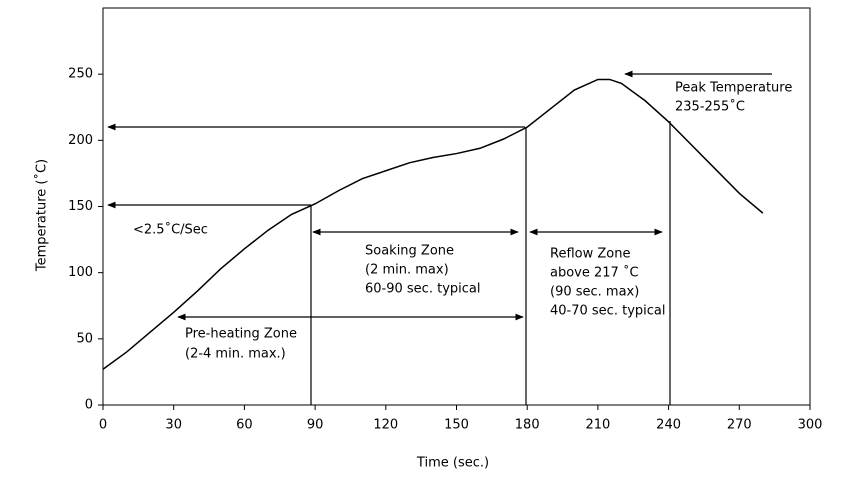 This screenshot has width=850, height=478. What do you see at coordinates (244, 425) in the screenshot?
I see `x-tick-label: 60` at bounding box center [244, 425].